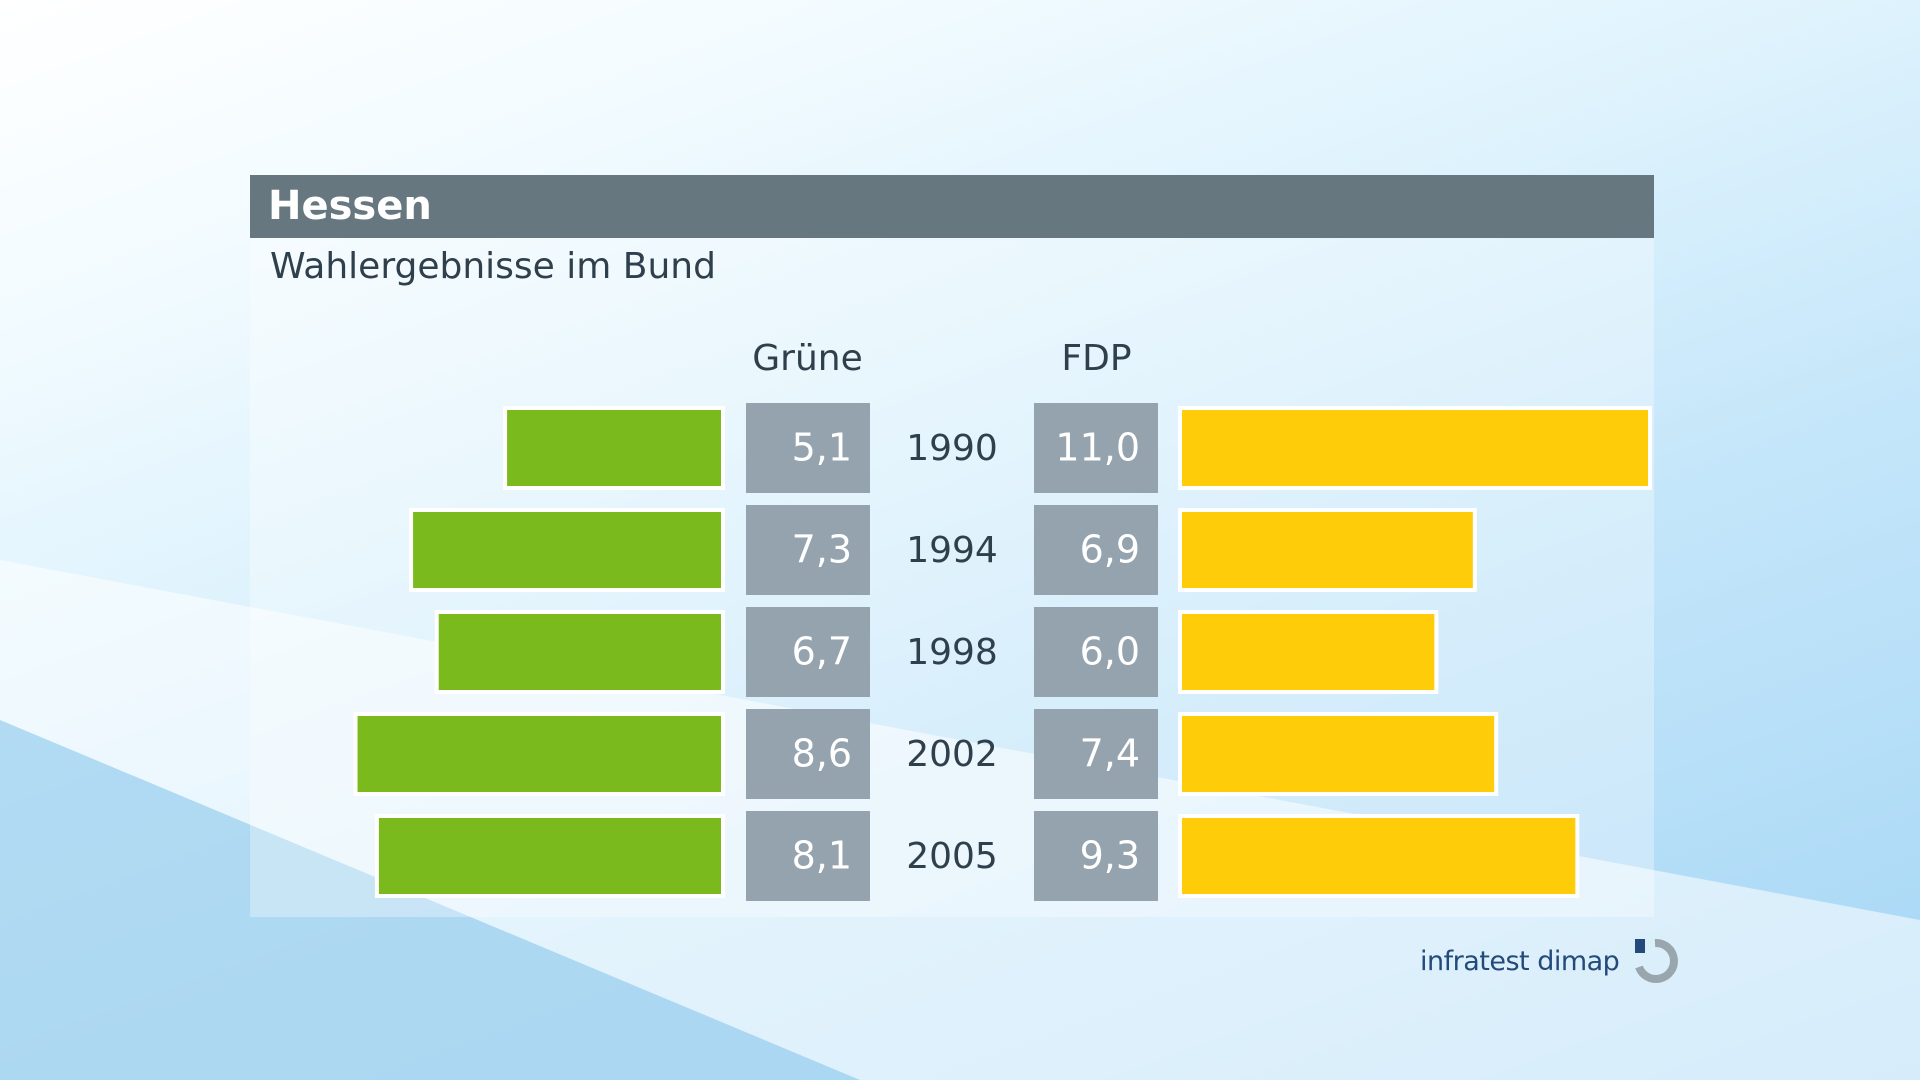 The image size is (1920, 1080). Describe the element at coordinates (822, 652) in the screenshot. I see `data-label-gruene-1998: 6,7` at that location.